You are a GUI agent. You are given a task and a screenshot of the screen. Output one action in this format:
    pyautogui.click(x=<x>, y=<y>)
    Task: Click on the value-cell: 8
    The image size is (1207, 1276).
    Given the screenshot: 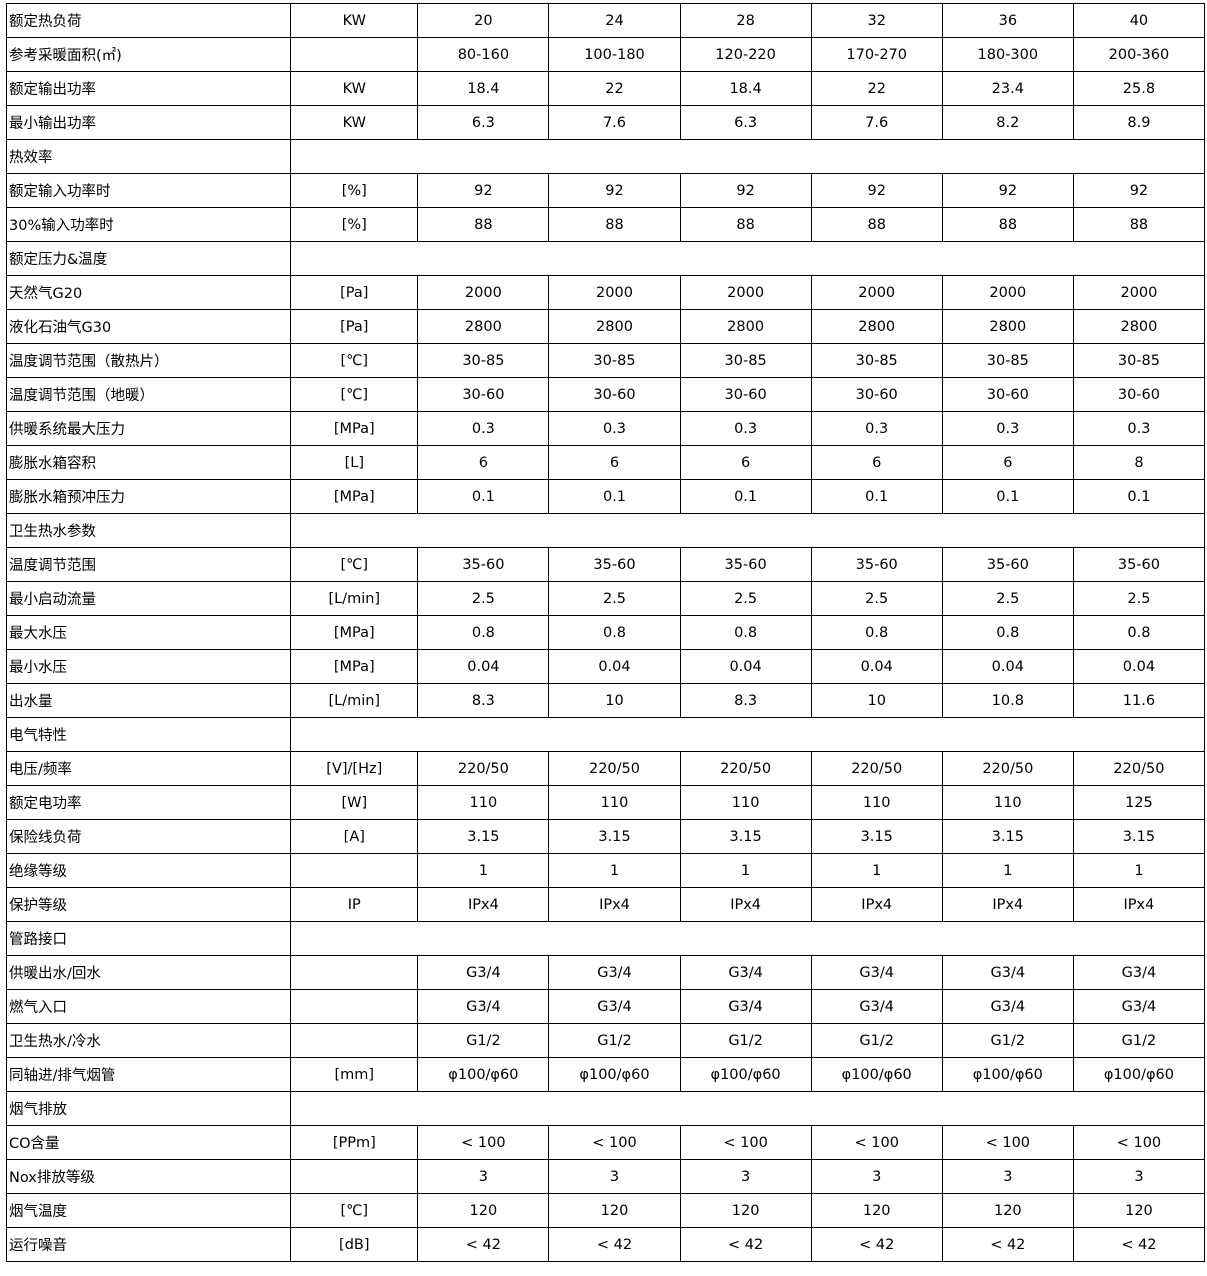 What is the action you would take?
    pyautogui.click(x=1139, y=462)
    